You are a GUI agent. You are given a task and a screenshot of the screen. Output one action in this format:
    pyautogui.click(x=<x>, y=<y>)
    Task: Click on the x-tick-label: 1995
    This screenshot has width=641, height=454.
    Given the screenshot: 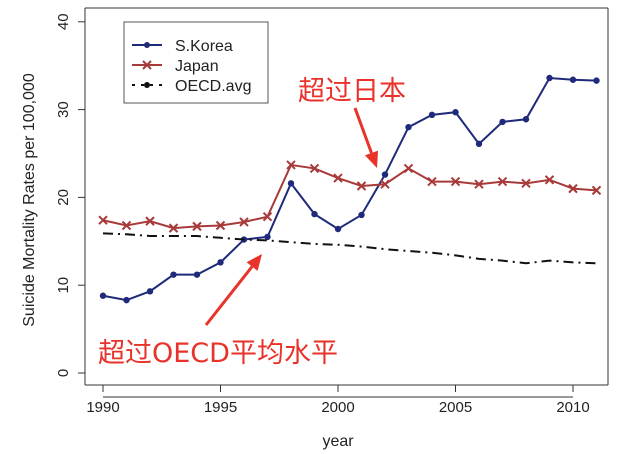 What is the action you would take?
    pyautogui.click(x=220, y=407)
    